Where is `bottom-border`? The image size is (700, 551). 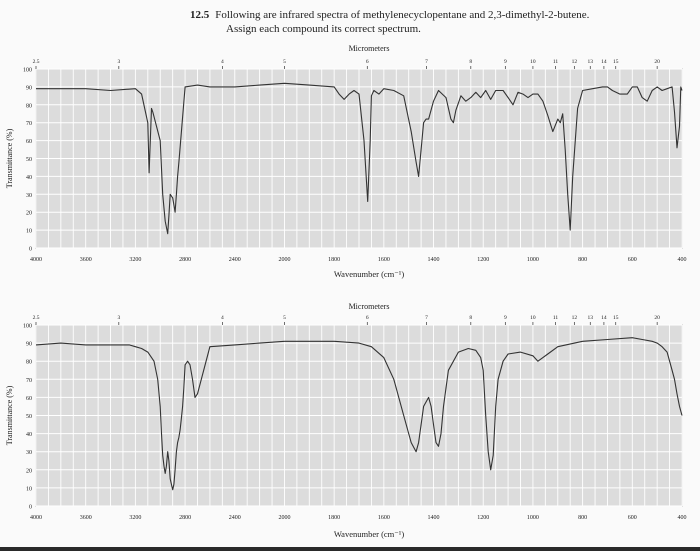
bottom-border is located at coordinates (350, 549).